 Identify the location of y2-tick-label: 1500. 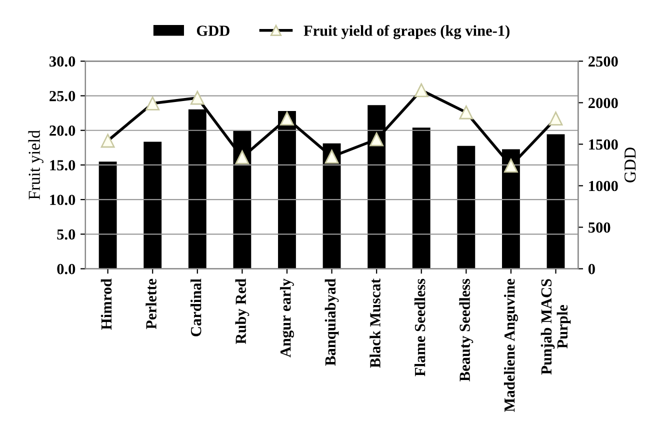
(603, 144).